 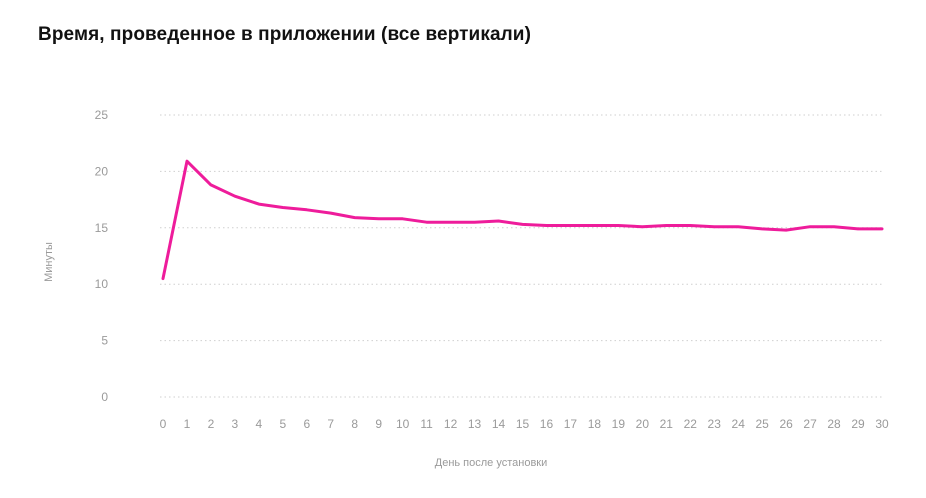 I want to click on x-tick-label: 24, so click(x=739, y=424).